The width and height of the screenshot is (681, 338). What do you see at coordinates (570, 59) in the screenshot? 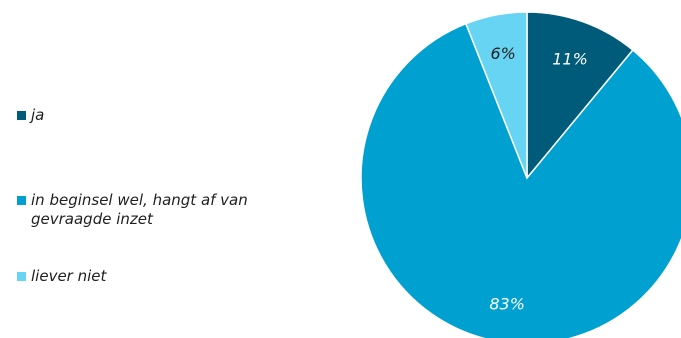
I see `slice-data-label: 11%` at bounding box center [570, 59].